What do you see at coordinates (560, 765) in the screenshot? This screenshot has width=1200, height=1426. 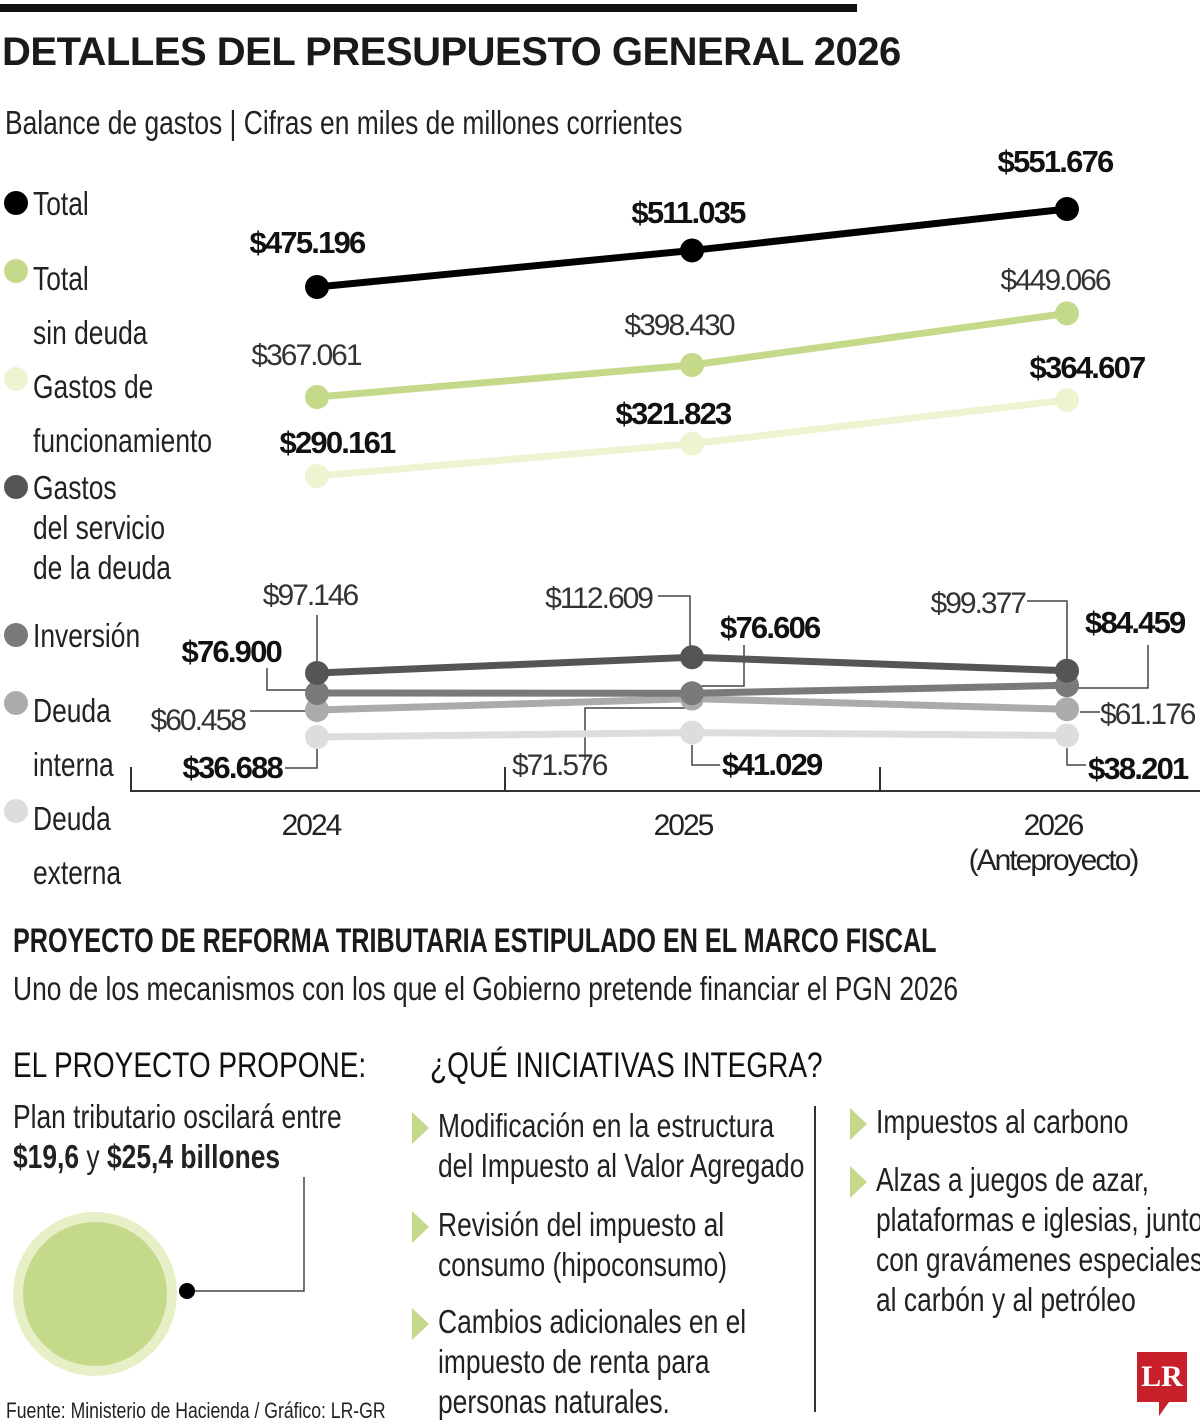 I see `data-label: $71.576` at bounding box center [560, 765].